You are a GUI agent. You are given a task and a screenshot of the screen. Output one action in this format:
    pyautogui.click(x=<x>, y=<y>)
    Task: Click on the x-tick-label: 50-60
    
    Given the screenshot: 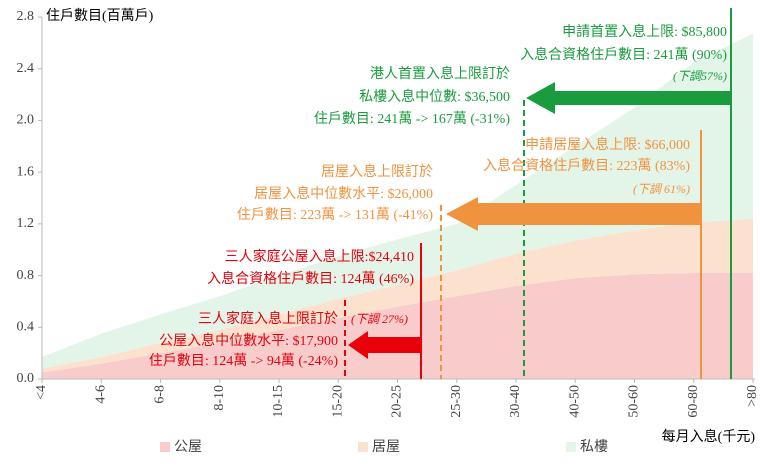 What is the action you would take?
    pyautogui.click(x=634, y=401)
    